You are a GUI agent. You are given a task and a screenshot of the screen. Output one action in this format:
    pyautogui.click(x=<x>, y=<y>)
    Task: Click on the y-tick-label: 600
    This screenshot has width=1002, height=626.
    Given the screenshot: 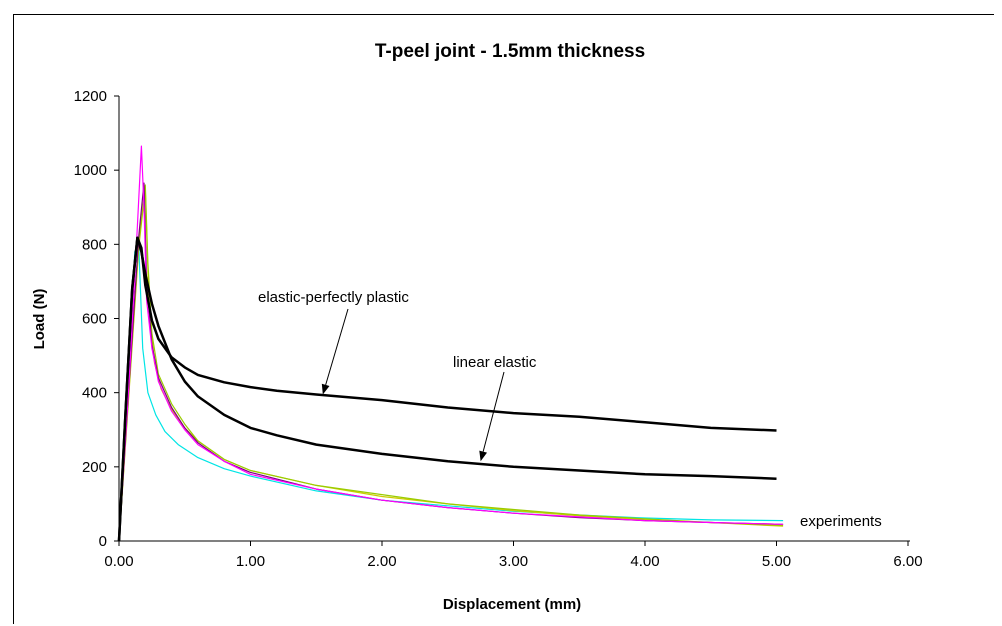 What is the action you would take?
    pyautogui.click(x=94, y=319)
    